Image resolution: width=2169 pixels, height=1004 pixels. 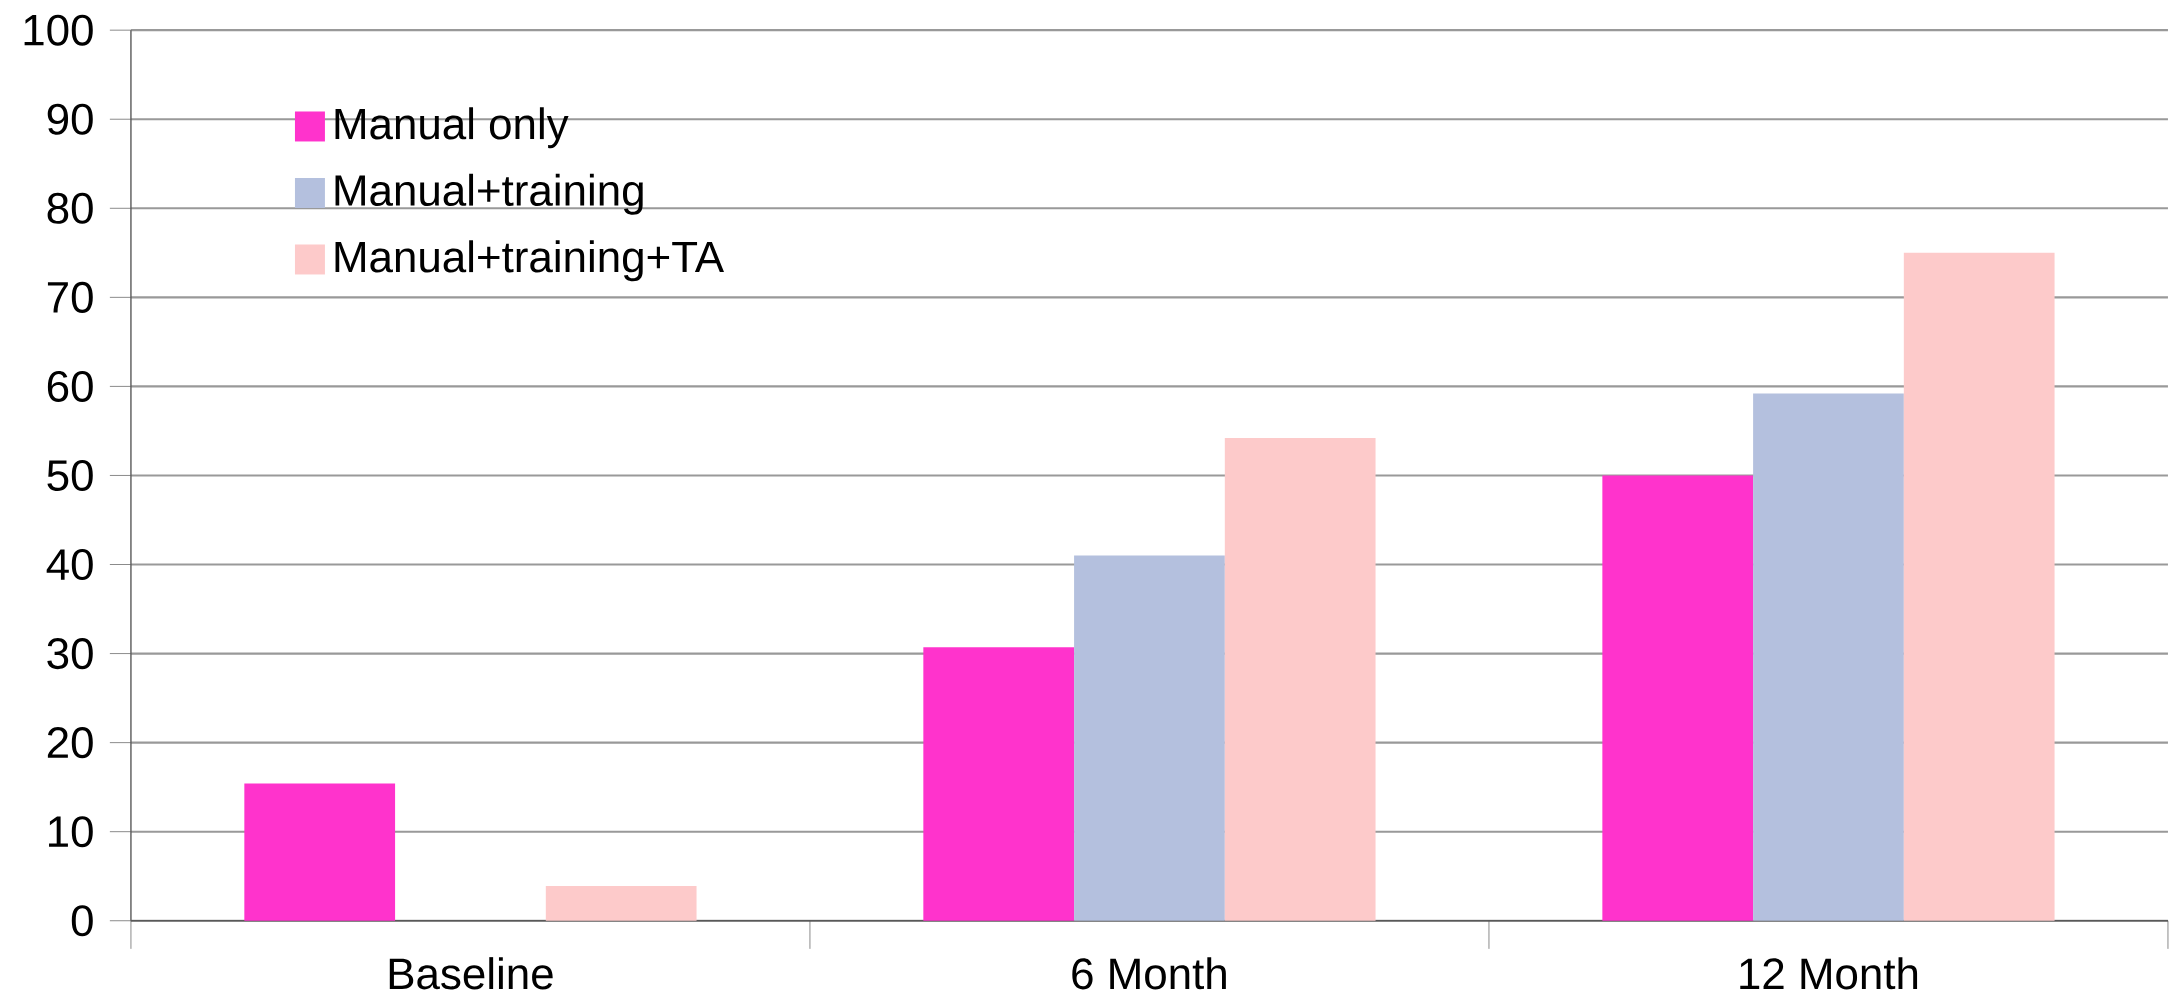 What do you see at coordinates (70, 654) in the screenshot?
I see `y-tick-label: 30` at bounding box center [70, 654].